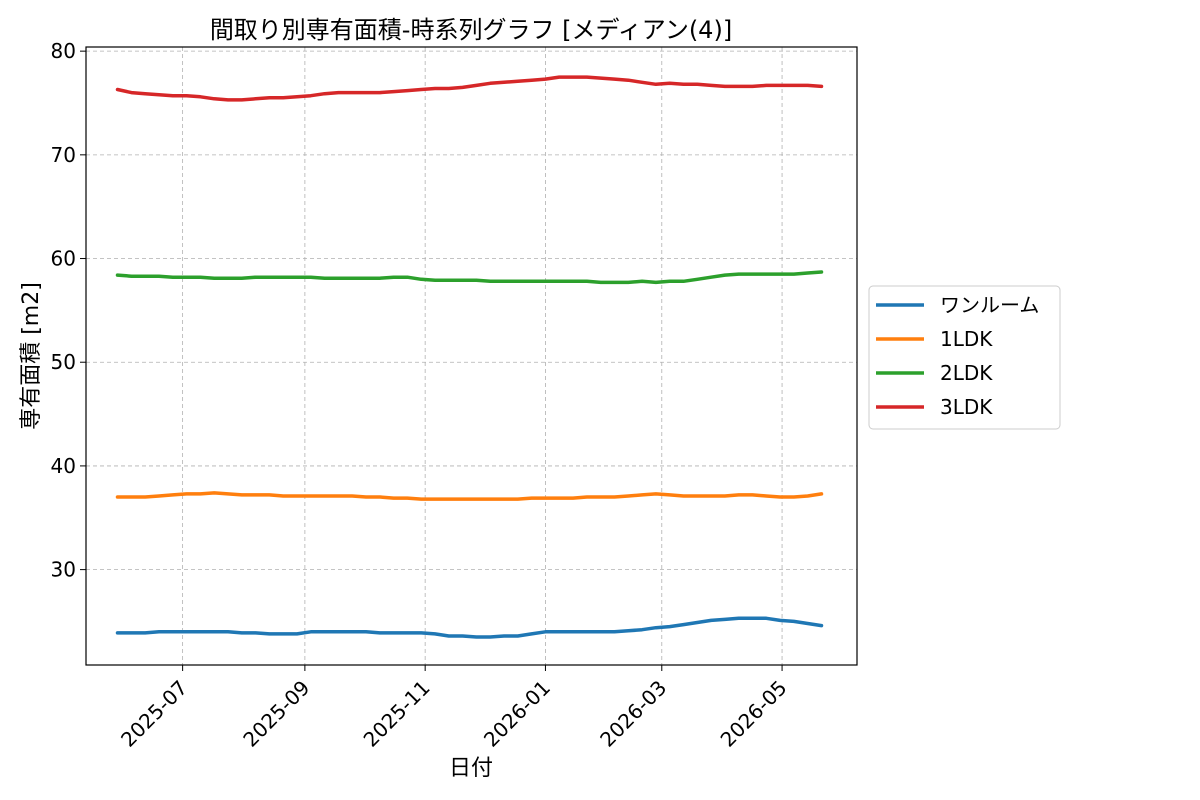 The width and height of the screenshot is (1200, 800). I want to click on legend-label: 1LDK, so click(966, 339).